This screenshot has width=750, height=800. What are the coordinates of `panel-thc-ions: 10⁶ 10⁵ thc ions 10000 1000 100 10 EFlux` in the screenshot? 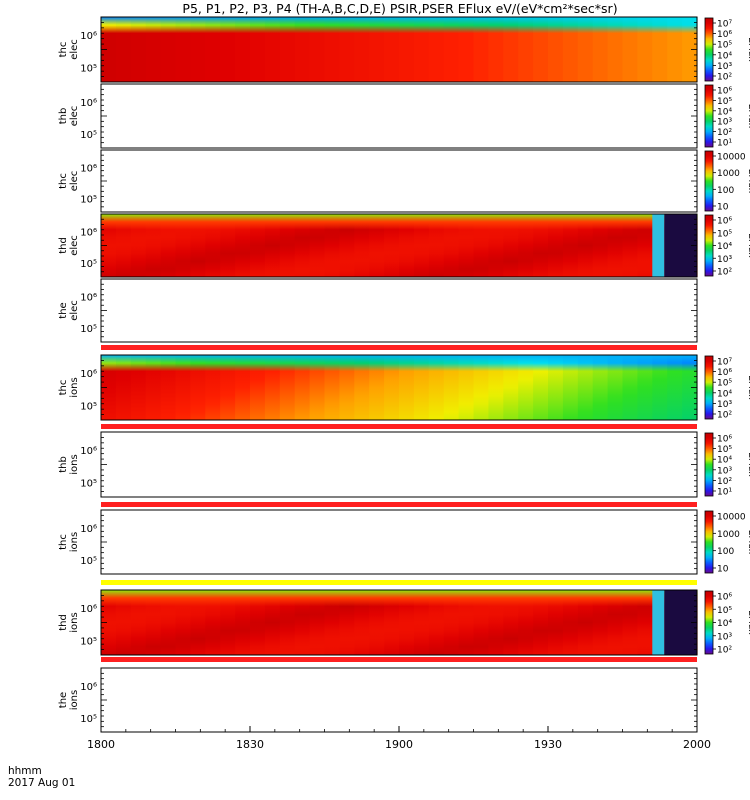 It's located at (404, 542).